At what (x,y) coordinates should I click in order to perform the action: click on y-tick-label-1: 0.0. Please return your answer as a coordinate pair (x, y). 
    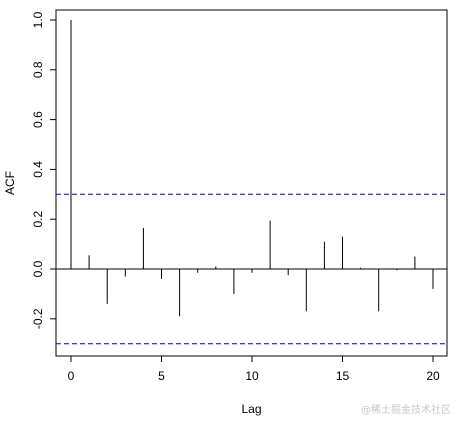
    Looking at the image, I should click on (38, 268).